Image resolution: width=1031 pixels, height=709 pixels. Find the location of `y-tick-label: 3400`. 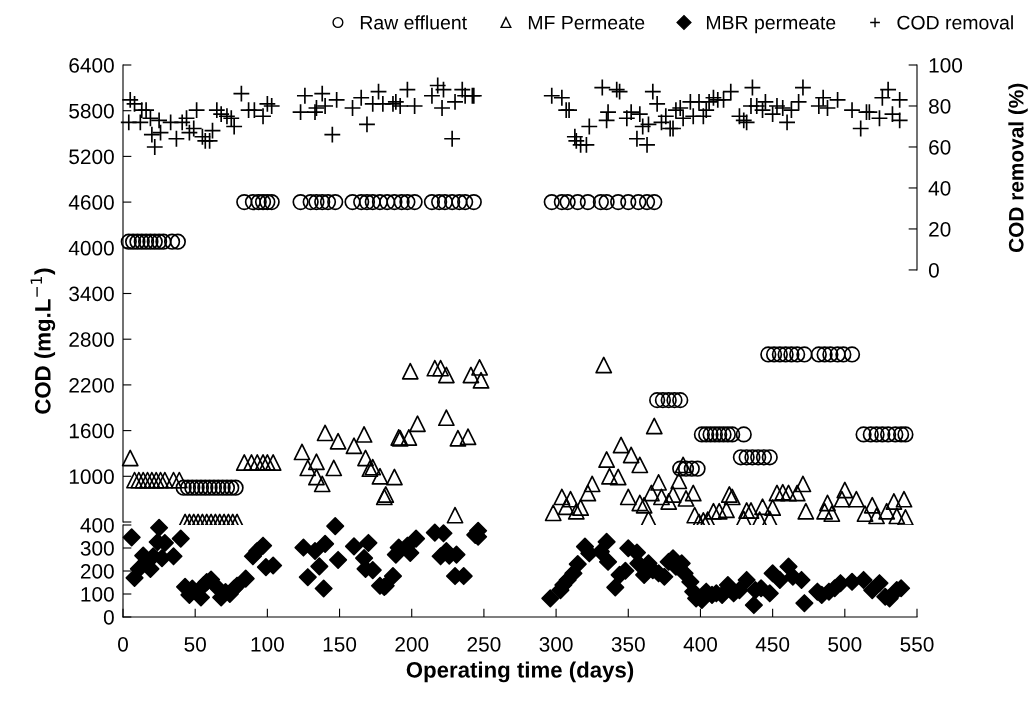

y-tick-label: 3400 is located at coordinates (91, 294).